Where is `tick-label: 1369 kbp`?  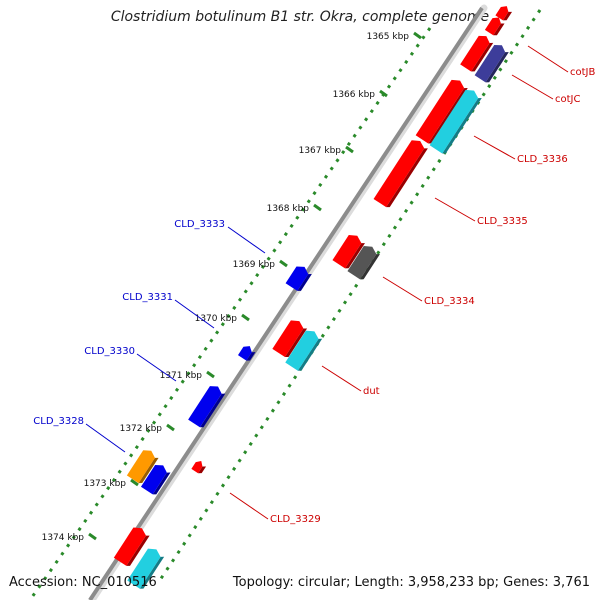
tick-label: 1369 kbp is located at coordinates (254, 265).